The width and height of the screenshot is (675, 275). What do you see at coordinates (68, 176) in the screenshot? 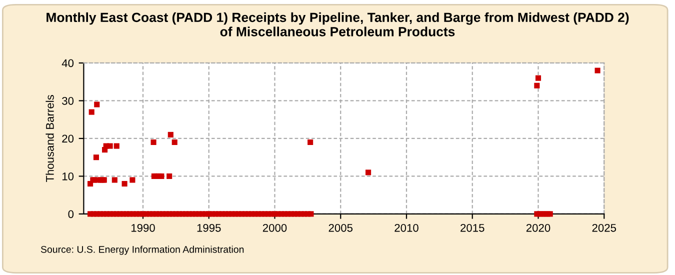
I see `y-tick-label: 10` at bounding box center [68, 176].